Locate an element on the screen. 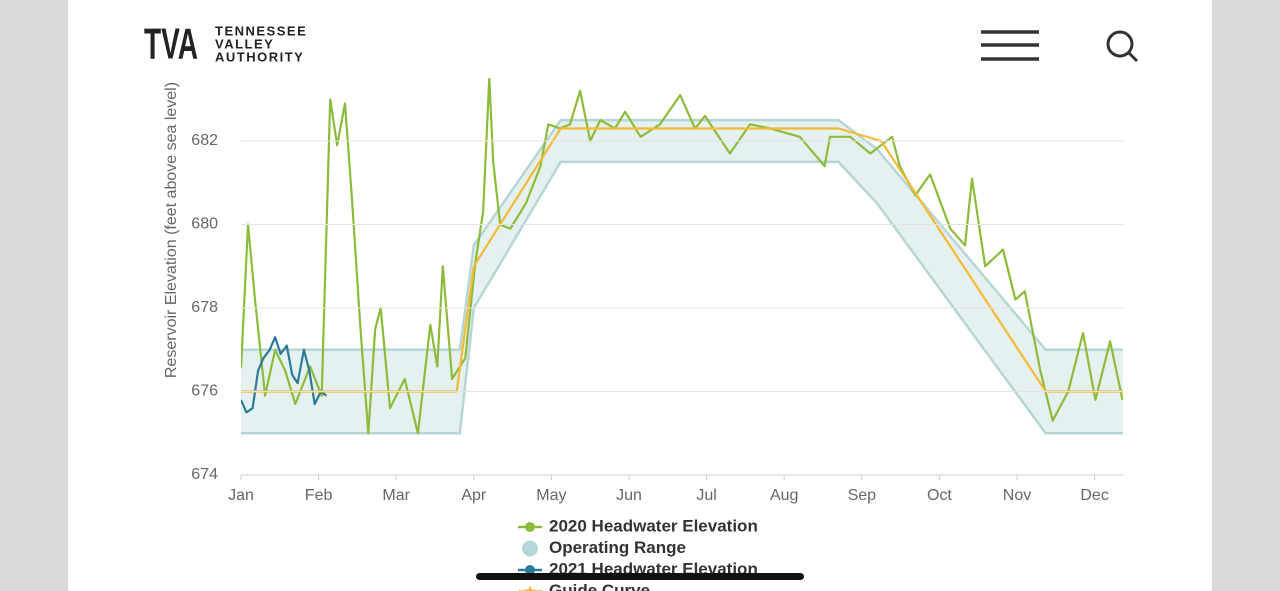  x-tick-label: Aug is located at coordinates (784, 495).